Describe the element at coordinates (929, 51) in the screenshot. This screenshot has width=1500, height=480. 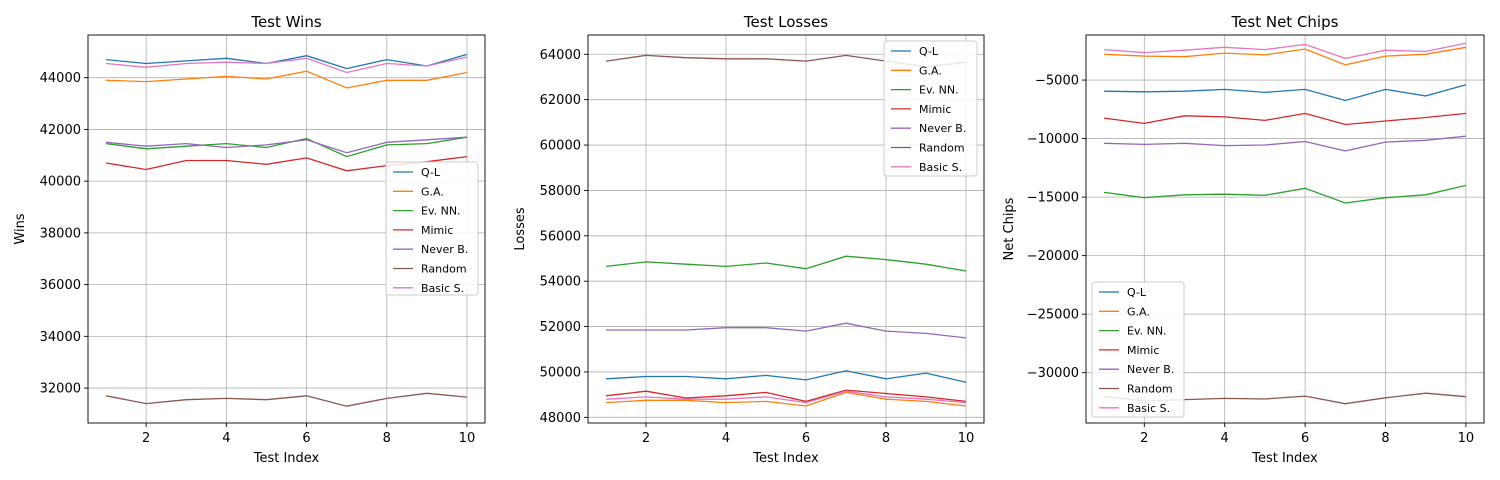
I see `test-losses-legend-label-q-l: Q-L` at that location.